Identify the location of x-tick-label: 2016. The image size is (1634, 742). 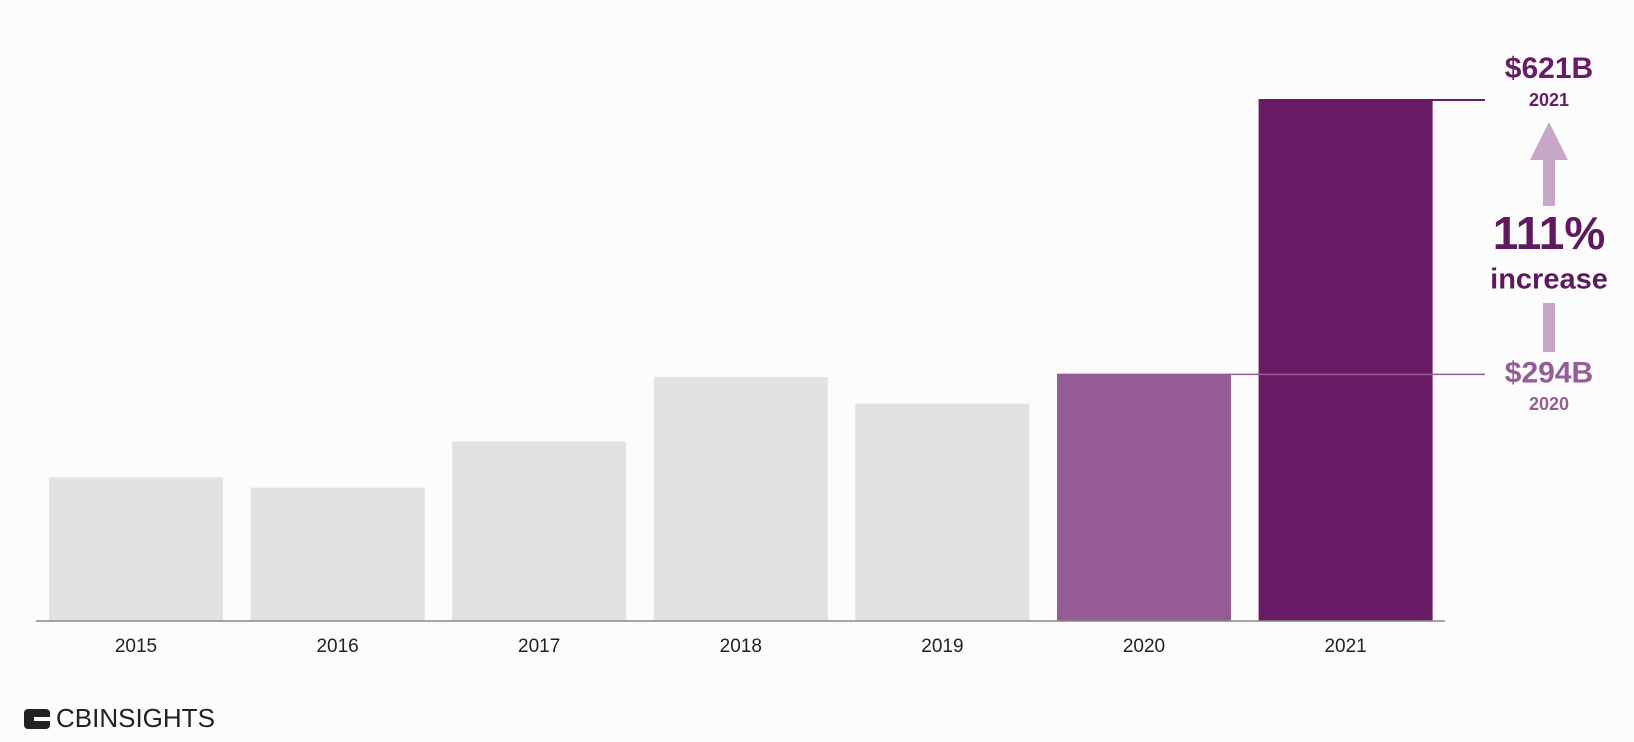
(337, 646).